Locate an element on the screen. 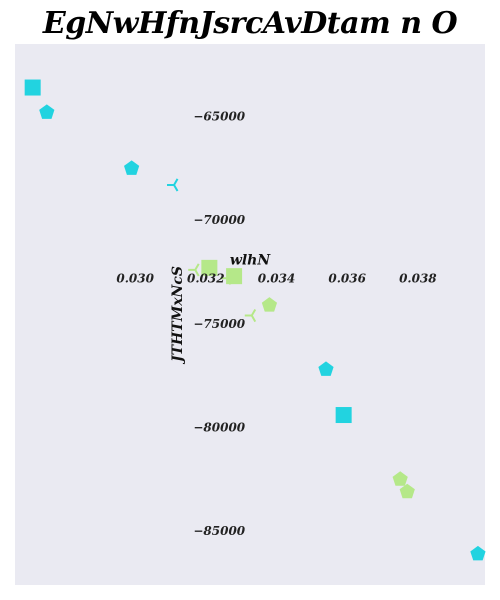 The height and width of the screenshot is (600, 500). y-tick-label: −65000 is located at coordinates (219, 117).